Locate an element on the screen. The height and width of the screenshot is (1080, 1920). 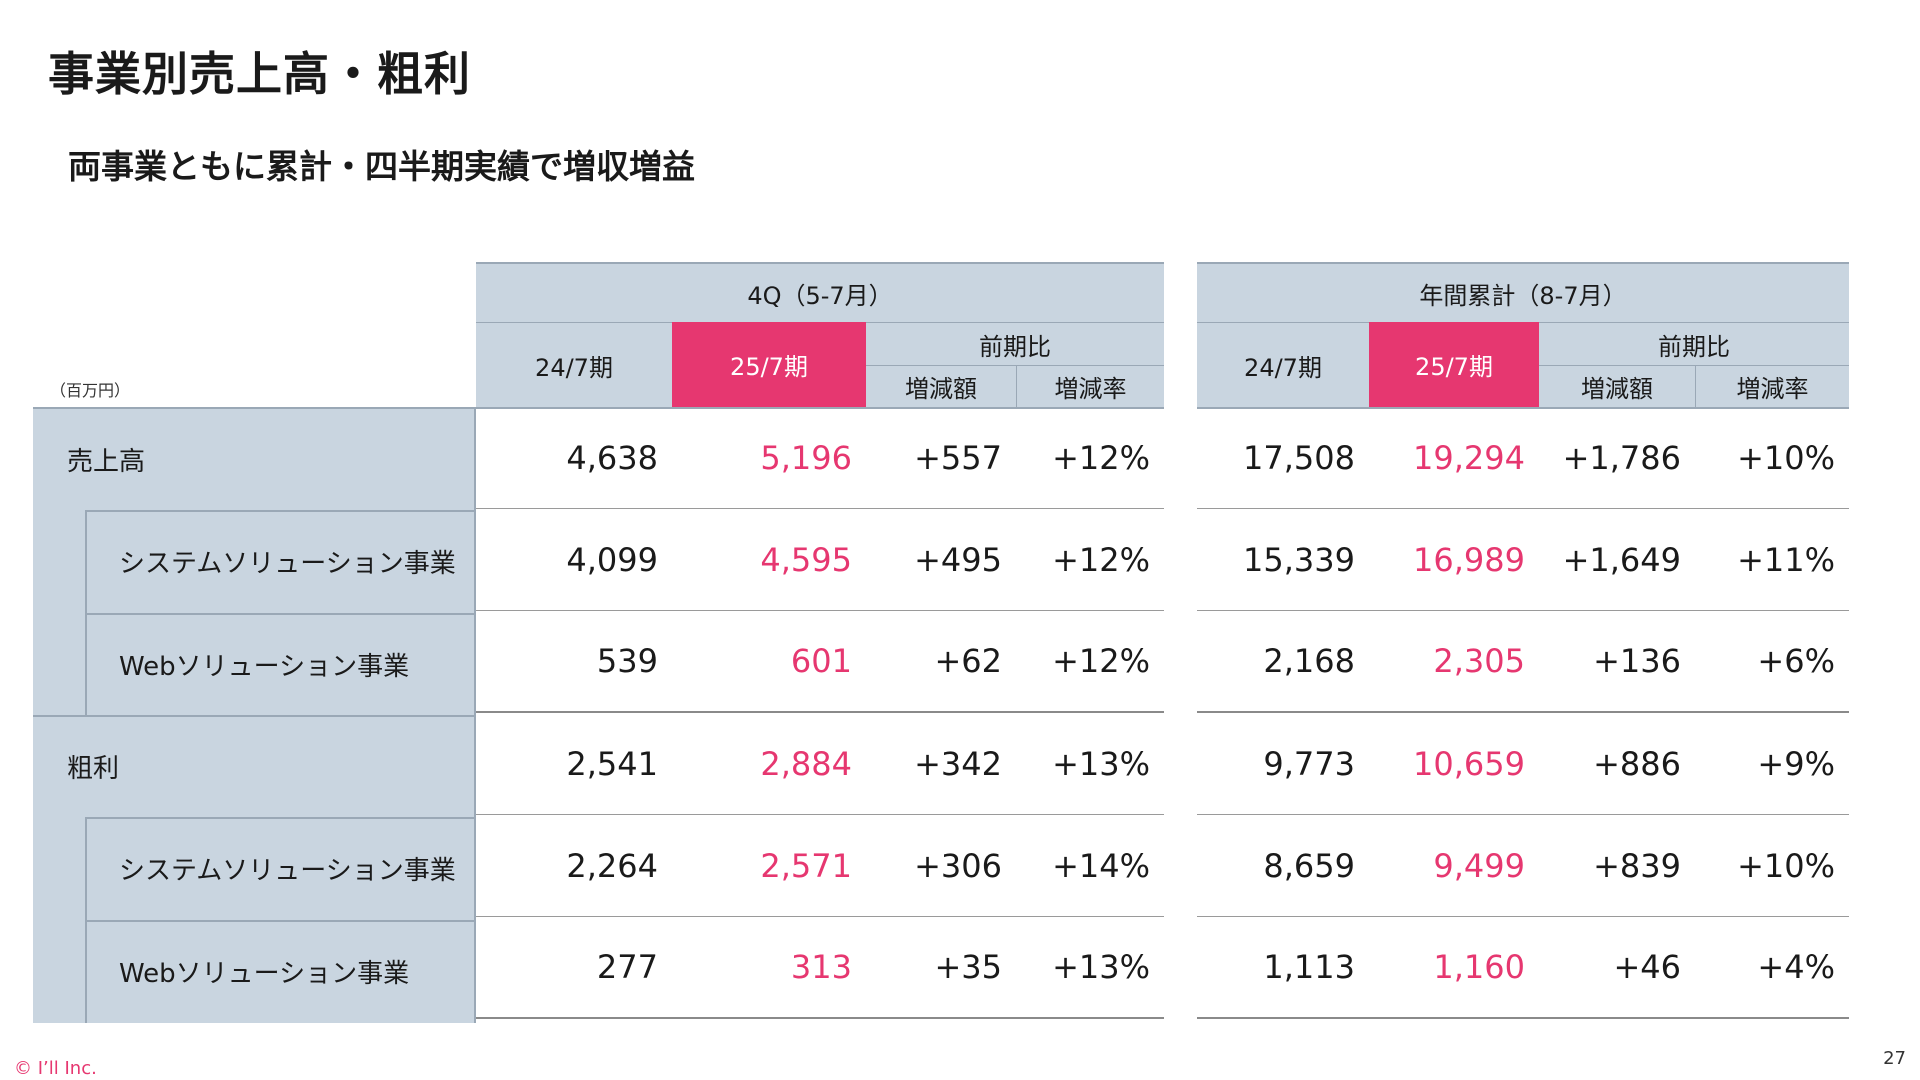
table-row: 2,541 2,884 +342 +13% is located at coordinates (820, 764).